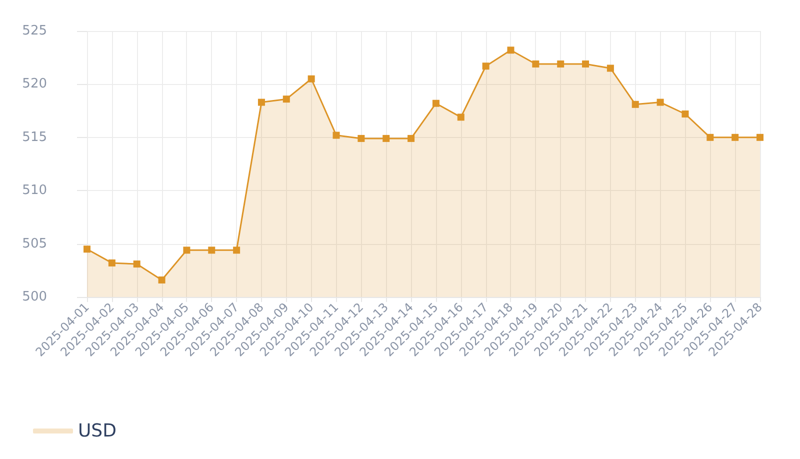  Describe the element at coordinates (34, 84) in the screenshot. I see `y-tick-label: 520` at that location.